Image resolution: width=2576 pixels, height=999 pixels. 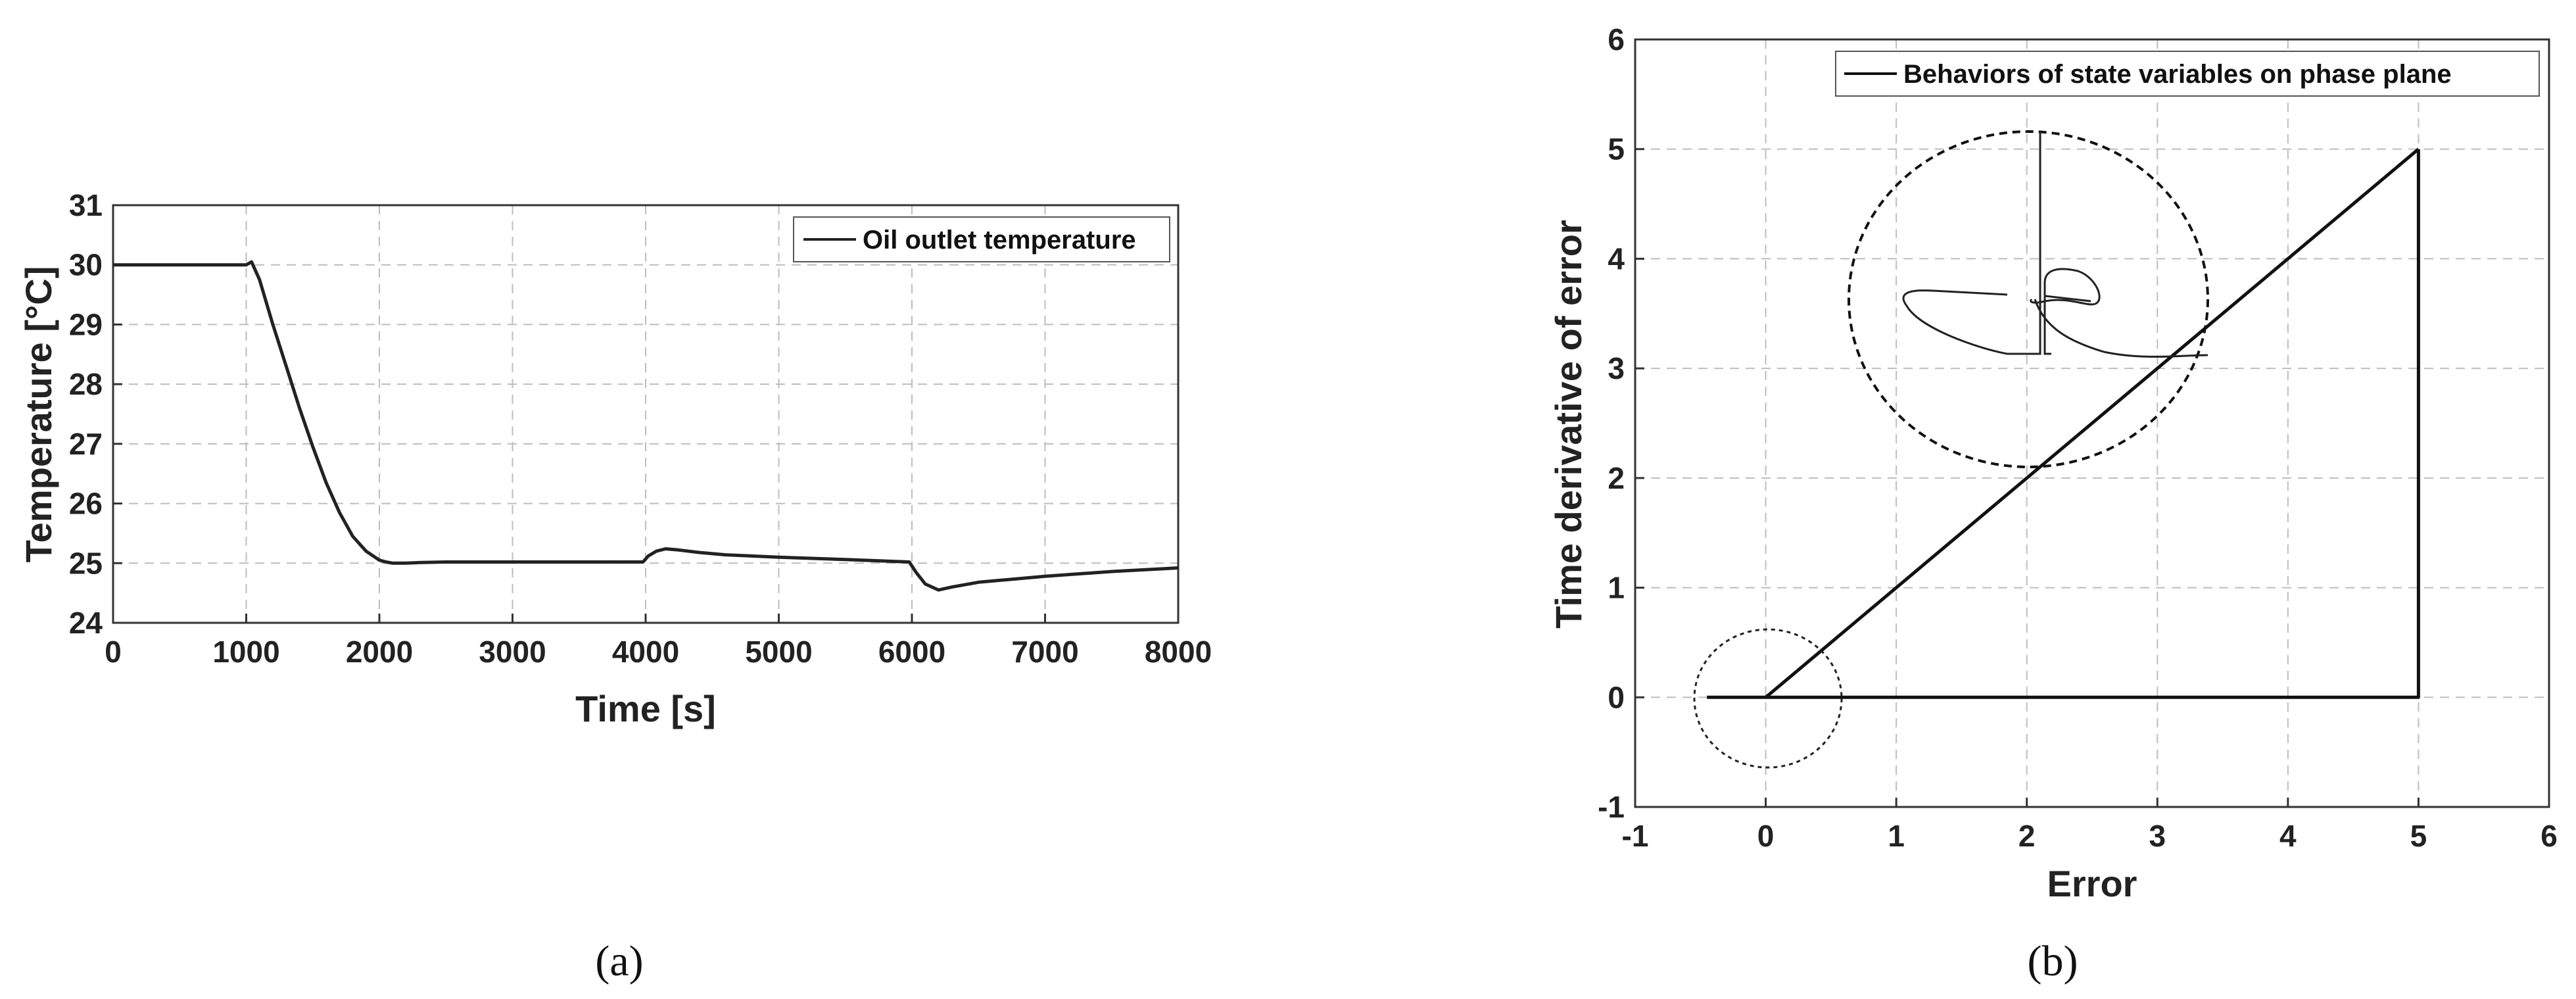 I want to click on b-ytick-label: 2, so click(x=1616, y=478).